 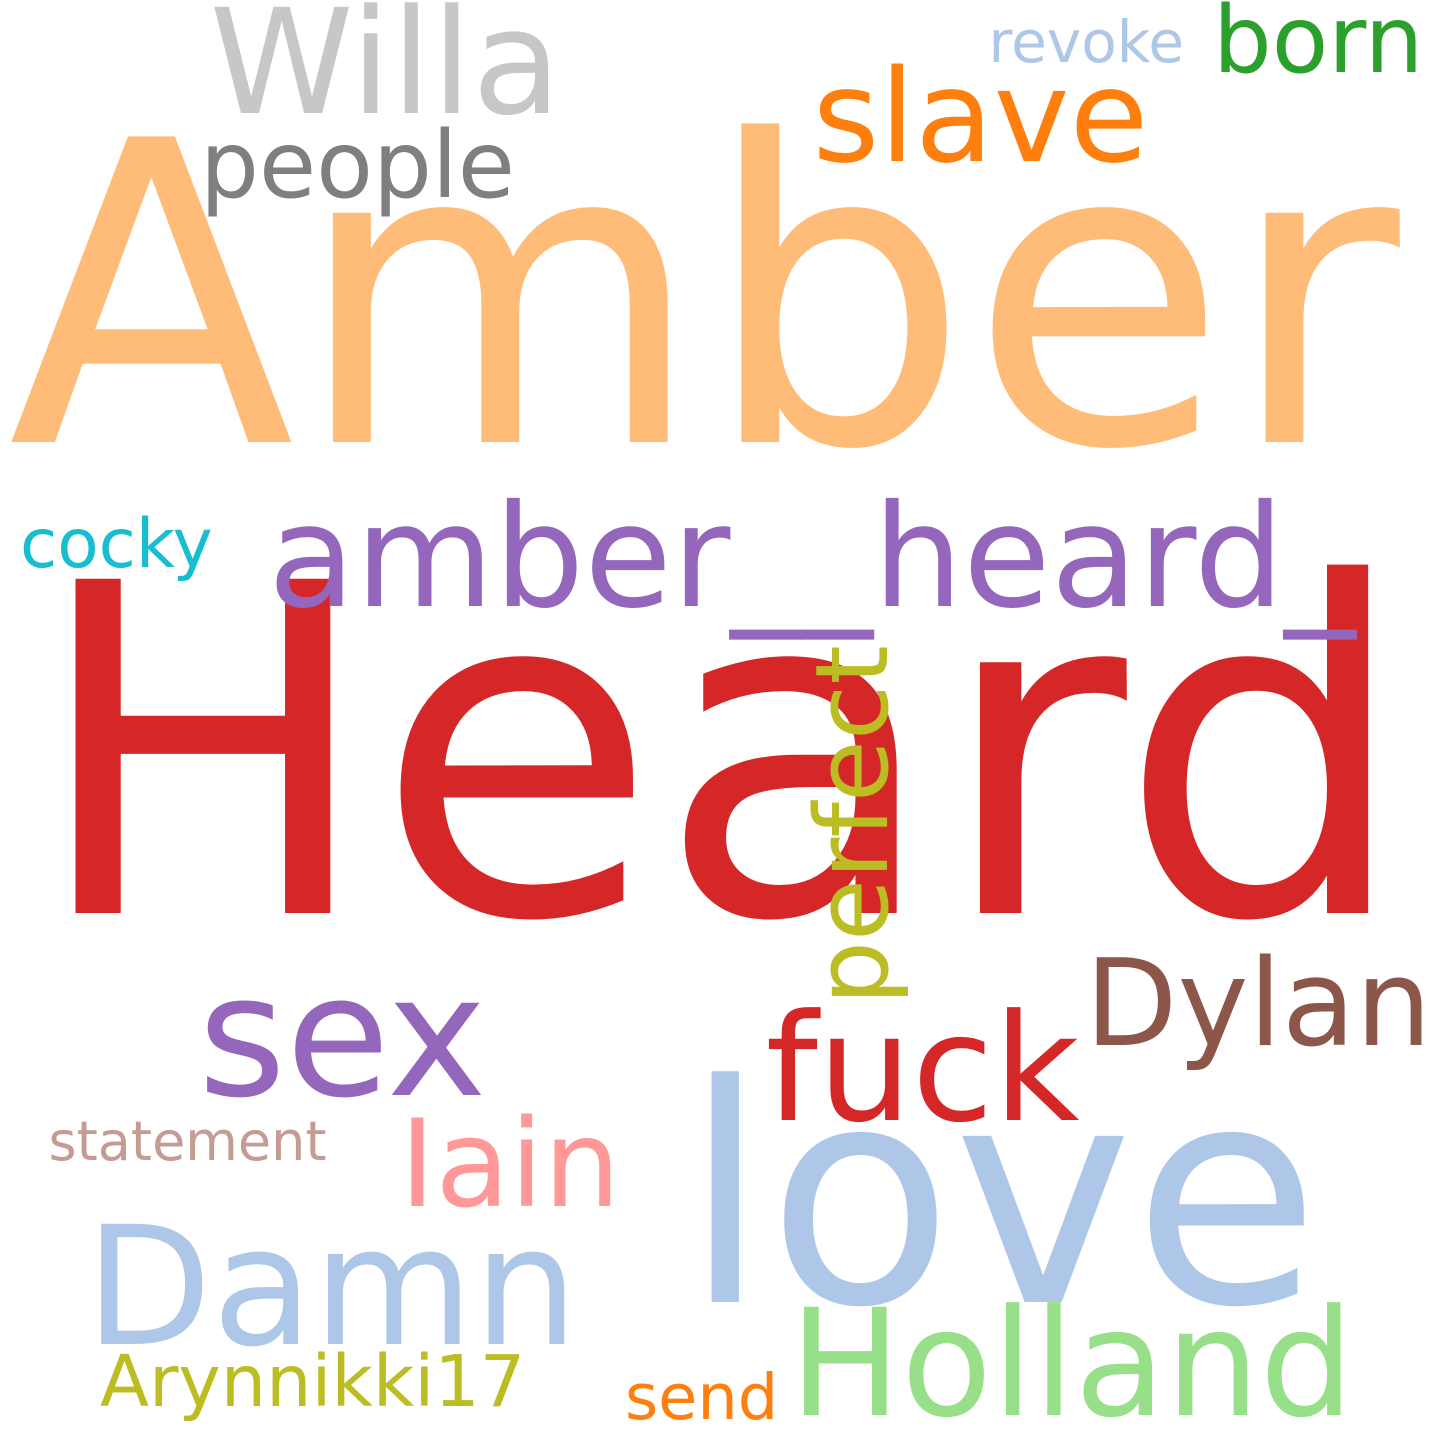 What do you see at coordinates (357, 164) in the screenshot?
I see `word-people: people` at bounding box center [357, 164].